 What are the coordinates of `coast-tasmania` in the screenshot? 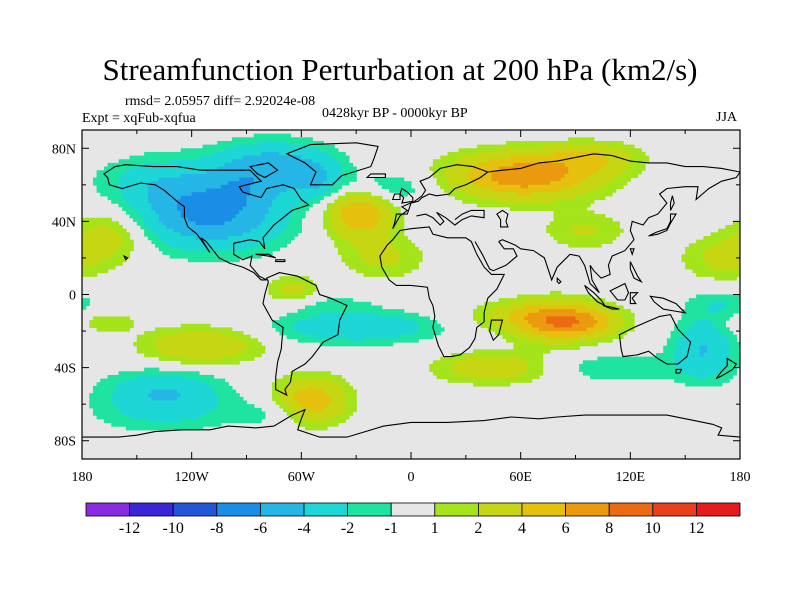 It's located at (679, 371).